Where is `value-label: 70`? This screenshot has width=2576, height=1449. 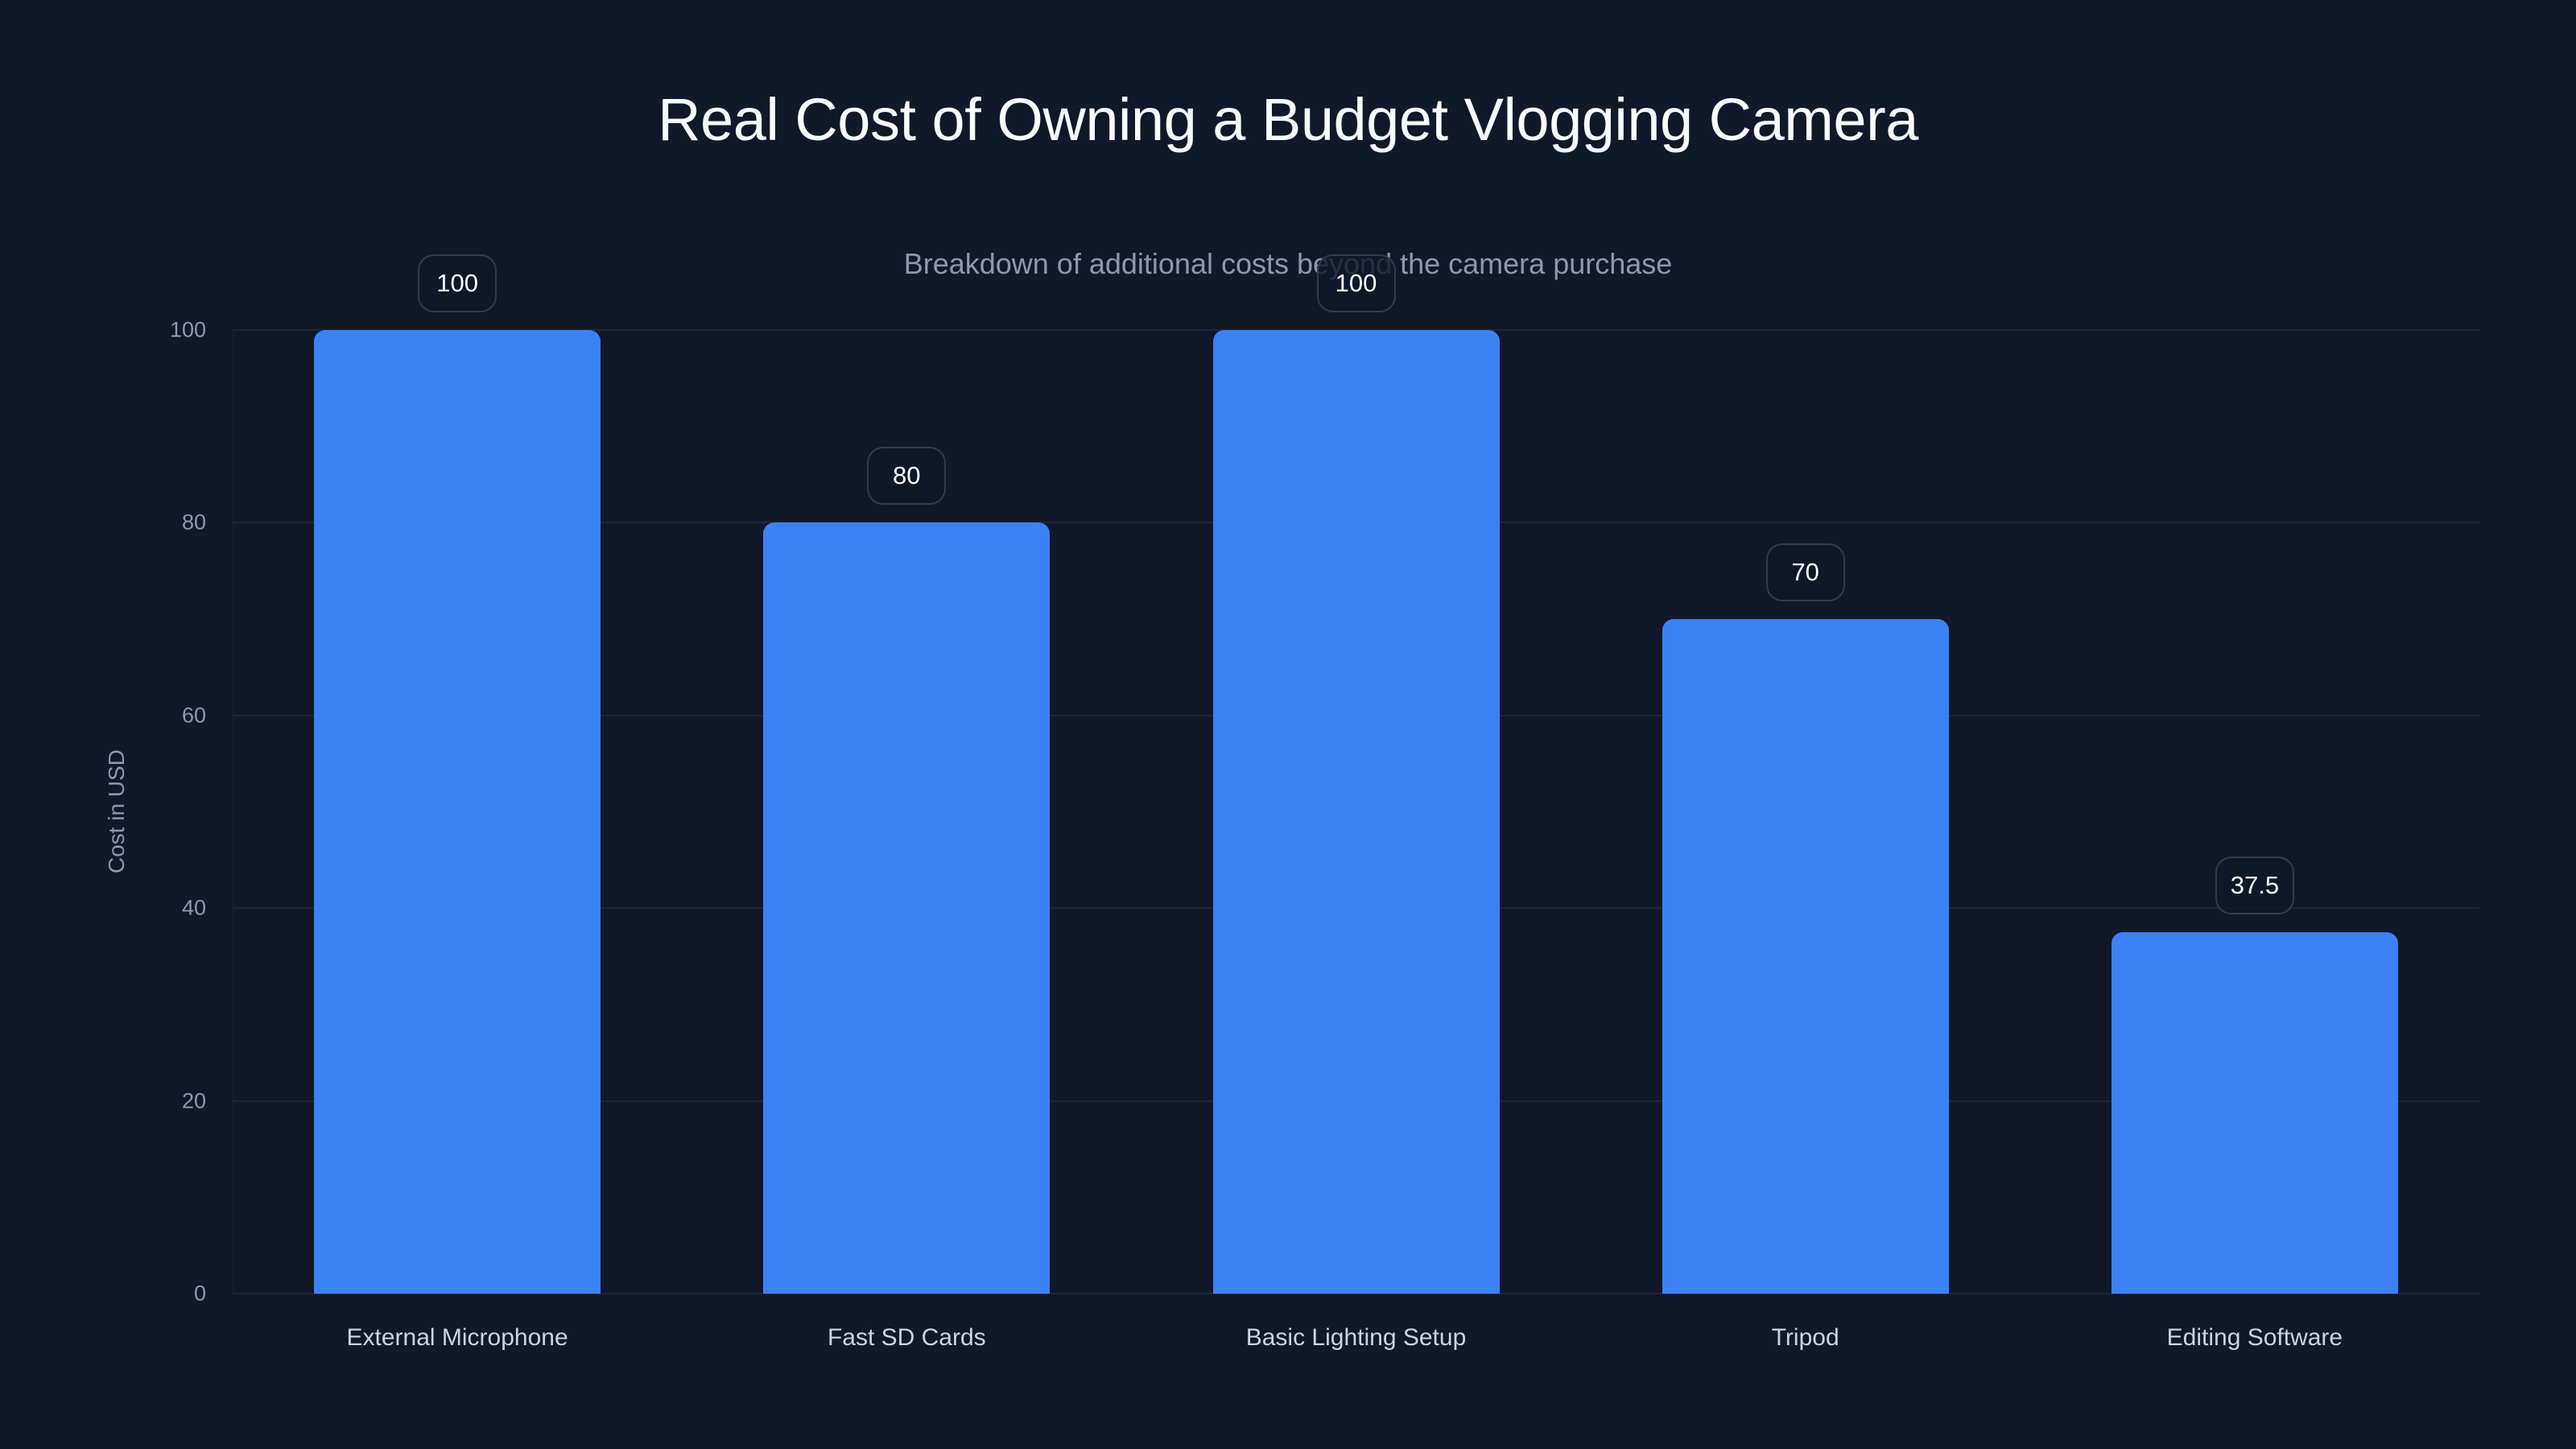
value-label: 70 is located at coordinates (1805, 572).